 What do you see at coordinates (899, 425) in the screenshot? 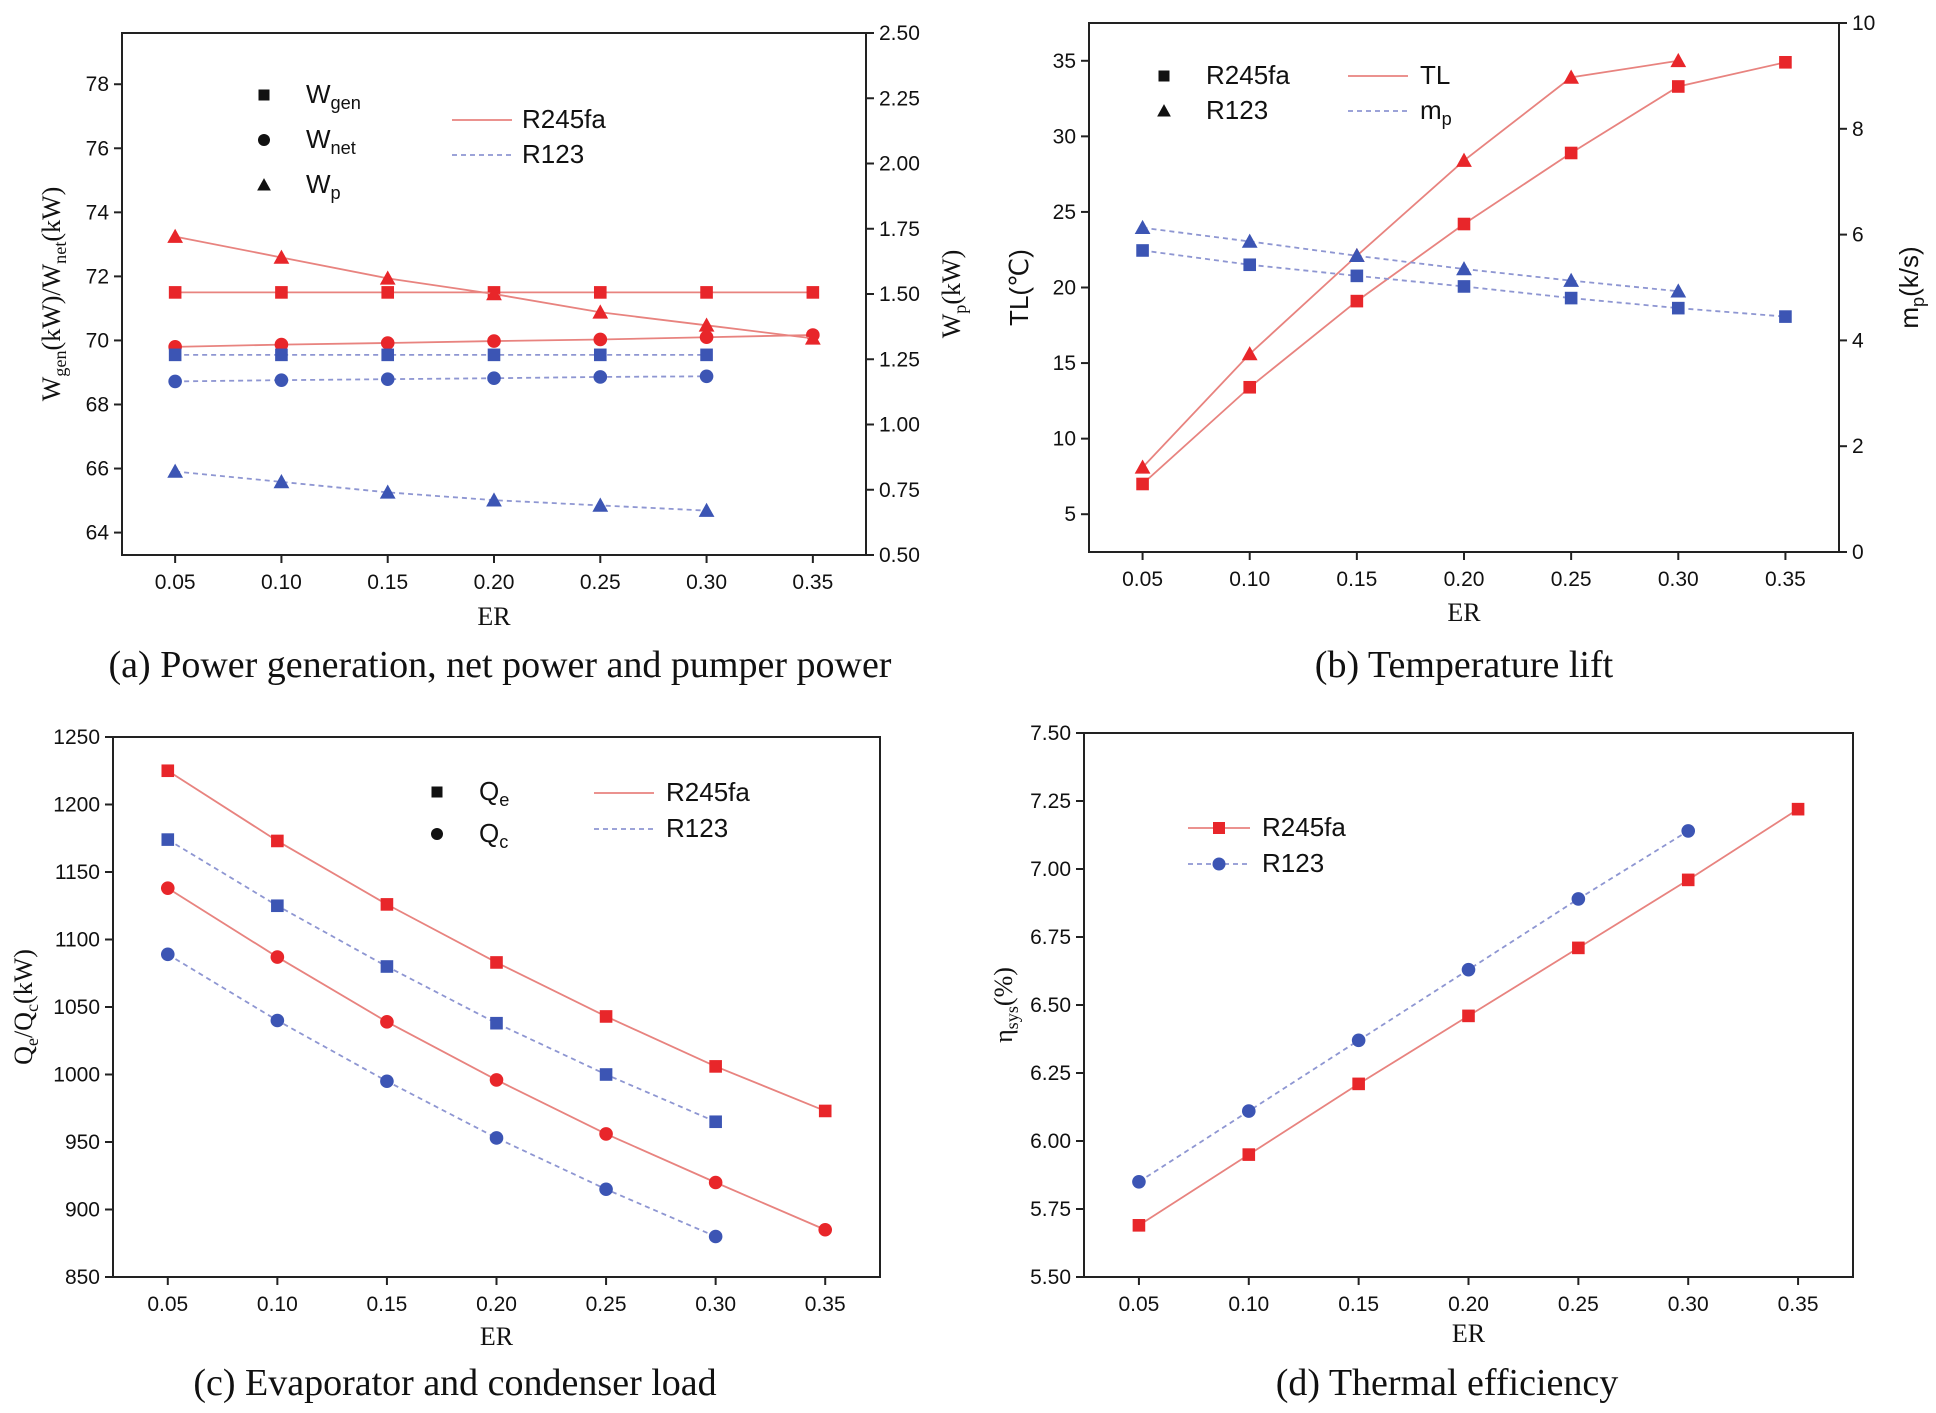
I see `y2-tick-label: 1.00` at bounding box center [899, 425].